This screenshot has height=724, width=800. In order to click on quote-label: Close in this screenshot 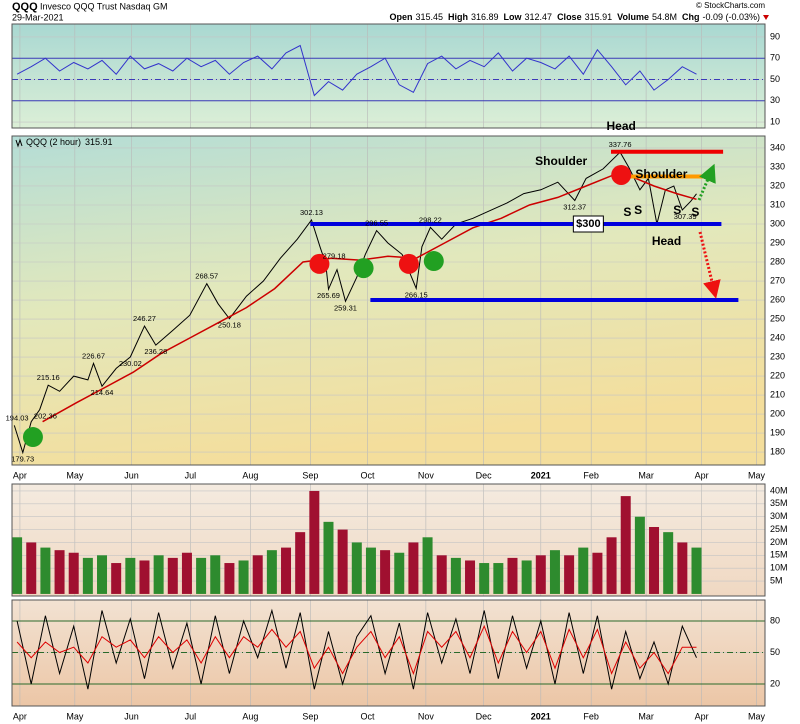, I will do `click(569, 17)`.